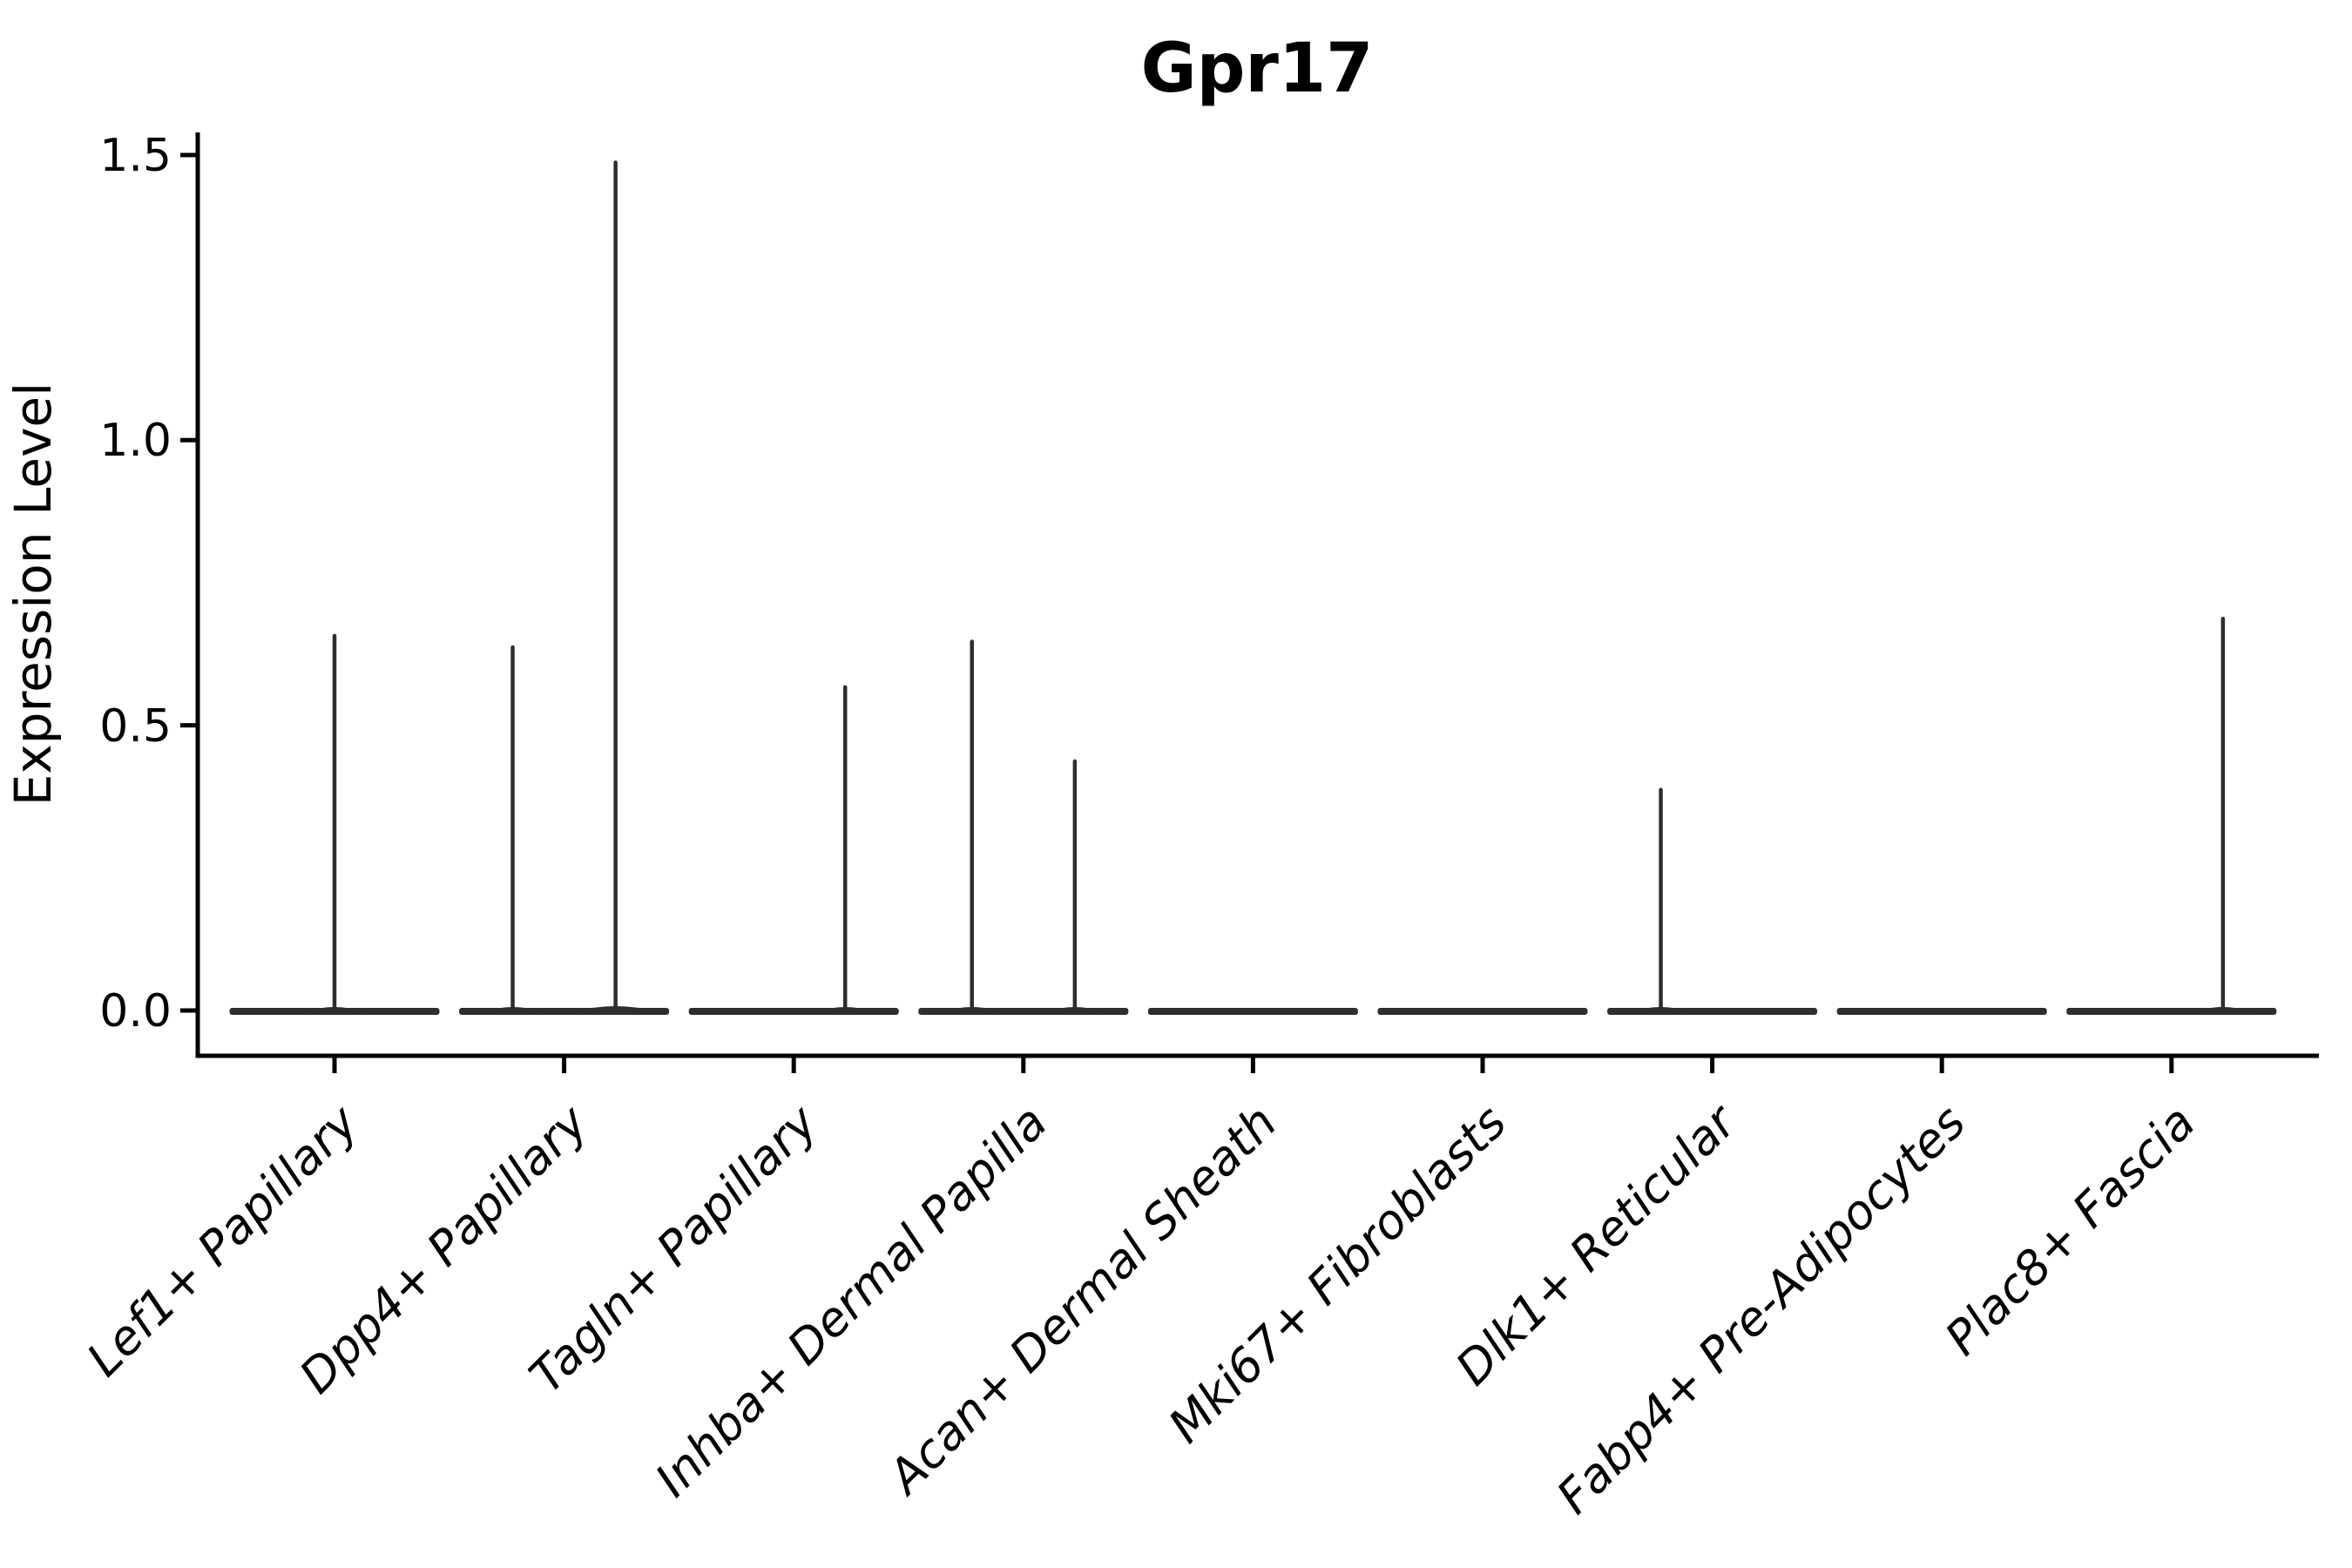 This screenshot has height=1568, width=2352. I want to click on y-tick-label-1: 0.5, so click(135, 726).